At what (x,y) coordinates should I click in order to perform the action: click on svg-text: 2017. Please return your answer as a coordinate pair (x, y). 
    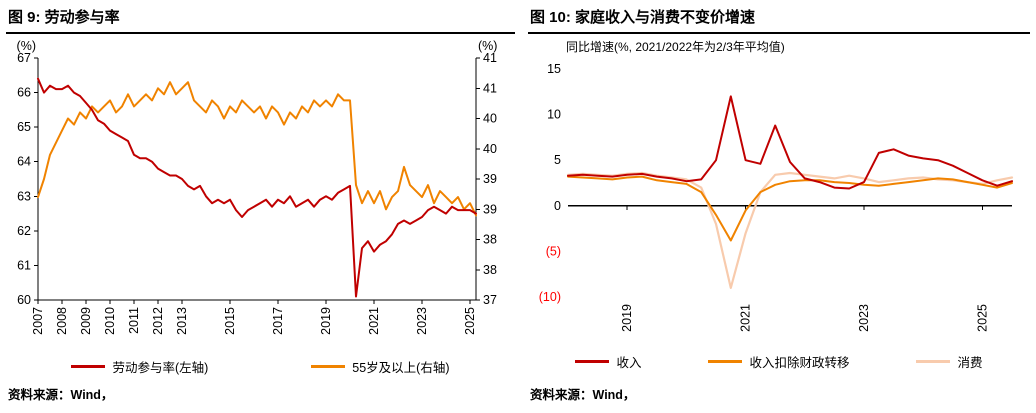
    Looking at the image, I should click on (278, 321).